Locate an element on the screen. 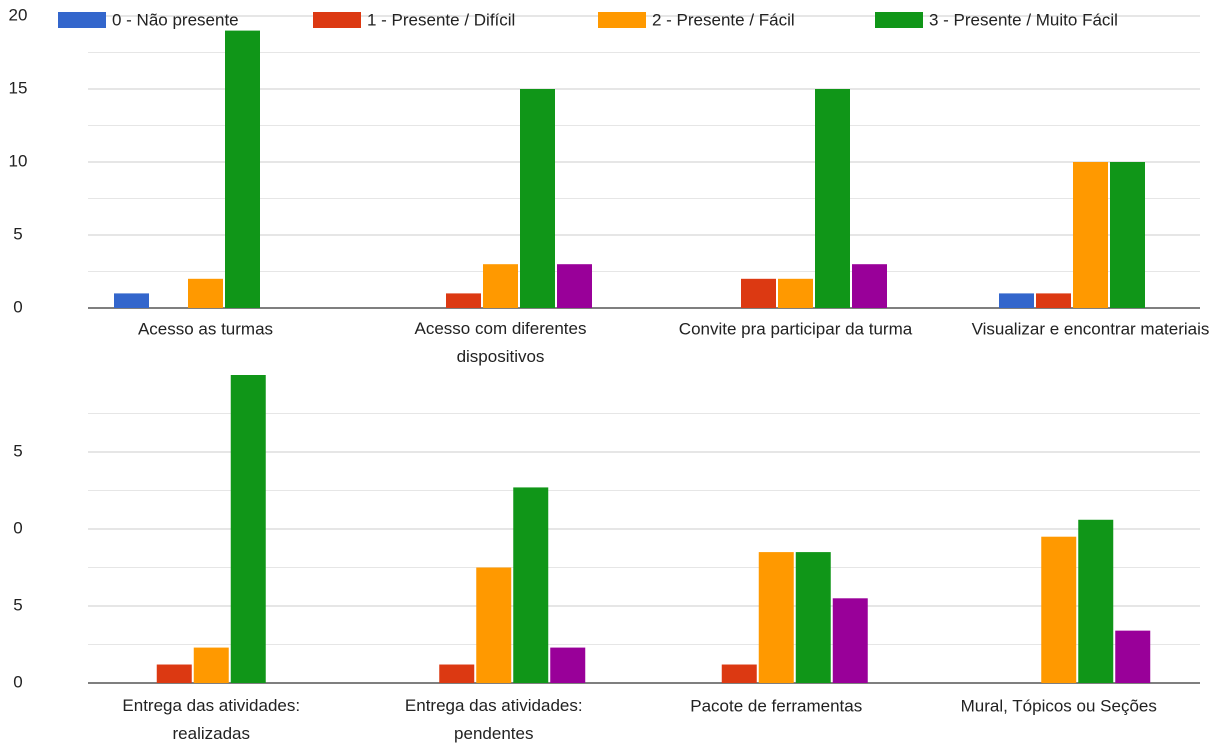 The height and width of the screenshot is (746, 1210). x-tick-label: Visualizar e encontrar materiais is located at coordinates (1091, 328).